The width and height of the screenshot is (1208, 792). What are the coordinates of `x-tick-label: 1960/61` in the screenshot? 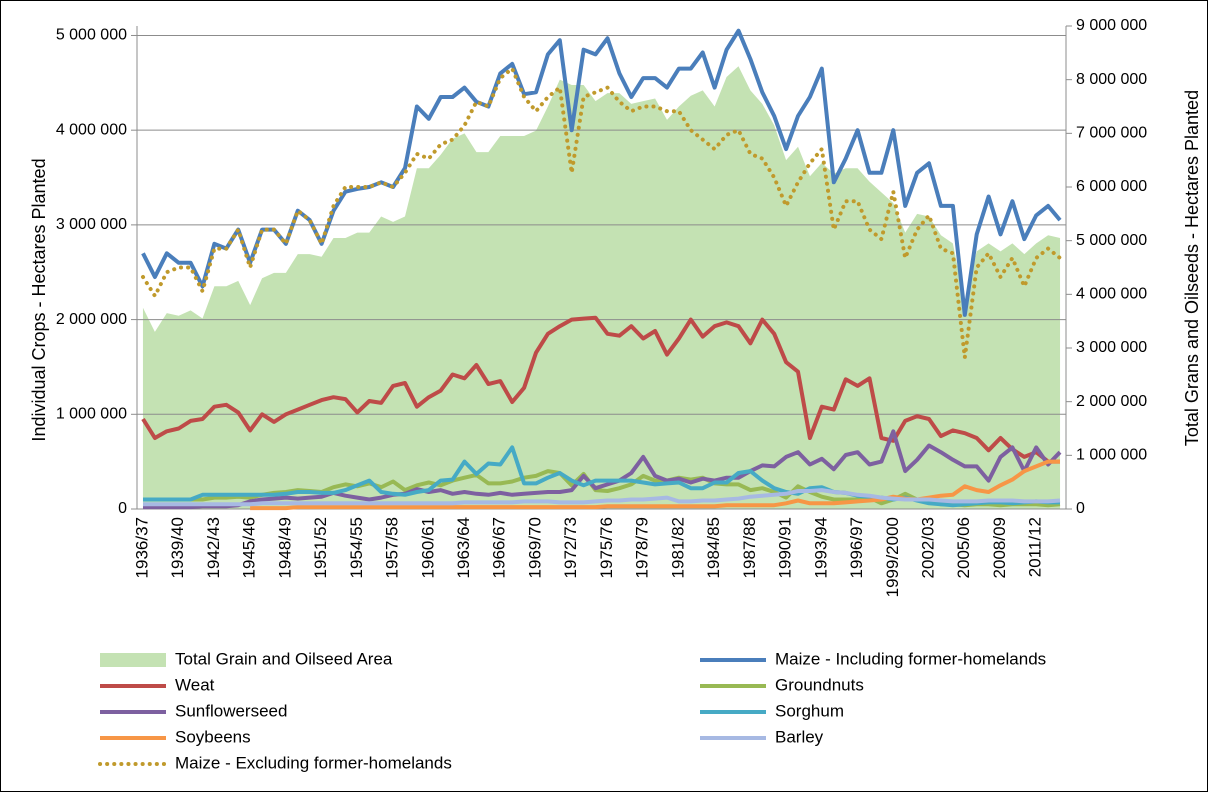 It's located at (427, 547).